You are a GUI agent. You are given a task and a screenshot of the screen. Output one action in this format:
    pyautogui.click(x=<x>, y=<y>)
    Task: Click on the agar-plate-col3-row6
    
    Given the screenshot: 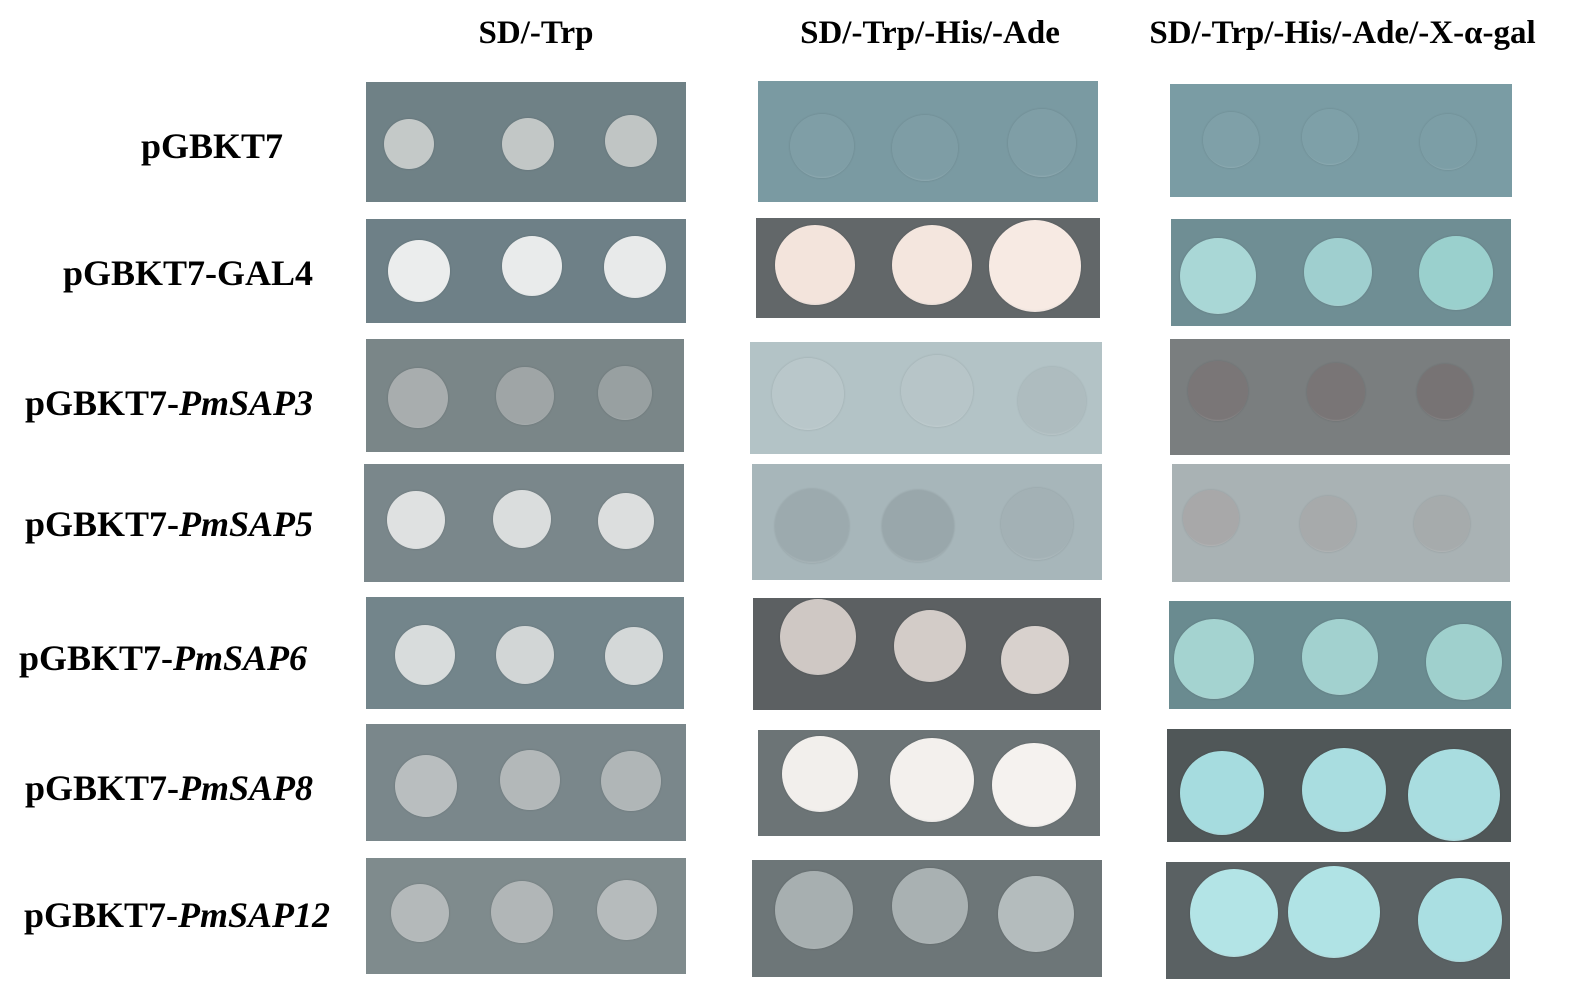 What is the action you would take?
    pyautogui.click(x=1339, y=785)
    